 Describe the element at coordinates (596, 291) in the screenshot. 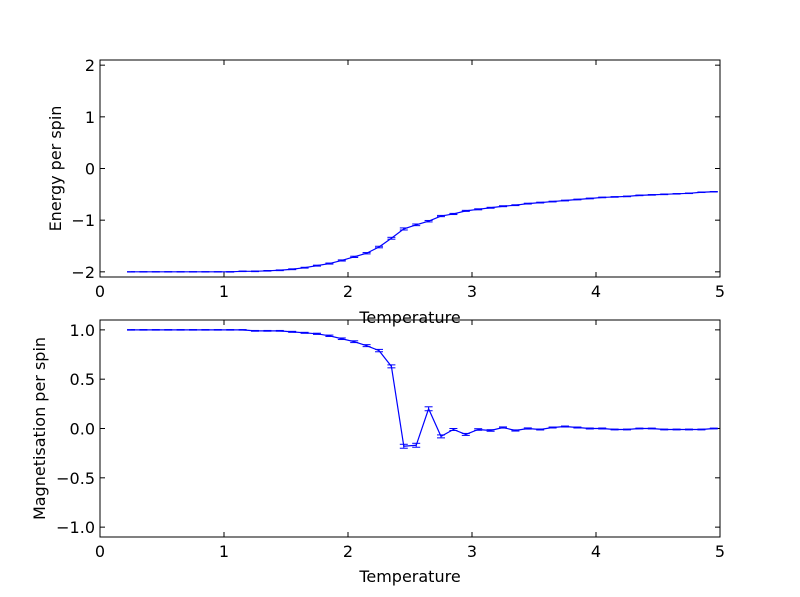

I see `energy-x-tick-label: 4` at that location.